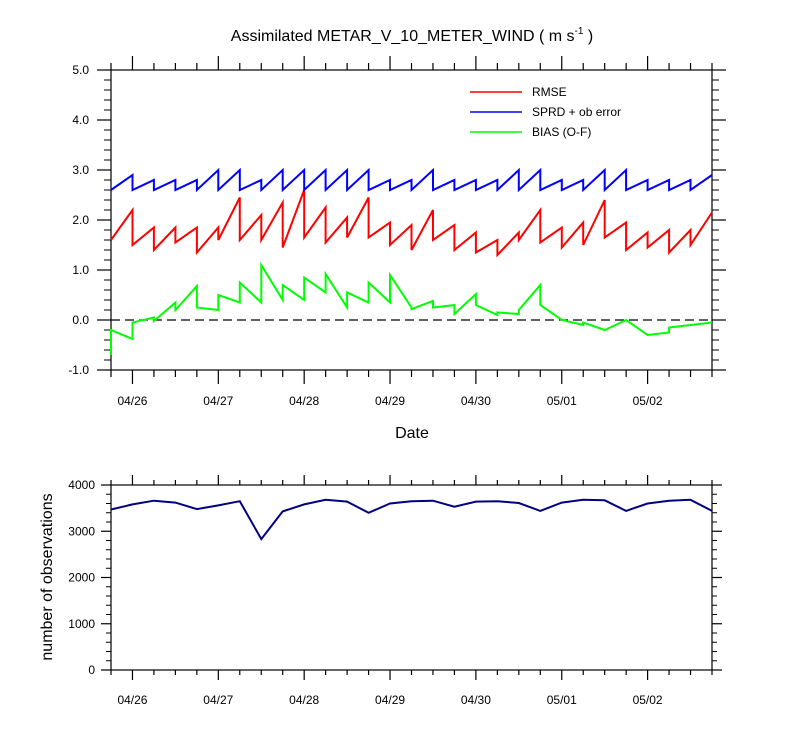 Image resolution: width=800 pixels, height=750 pixels. I want to click on chart-title-units-close: ), so click(588, 36).